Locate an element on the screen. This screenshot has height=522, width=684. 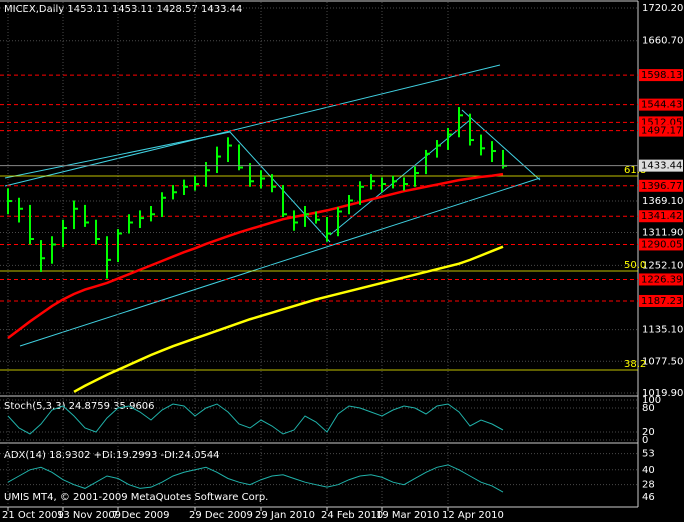
level-label: 1226.39 is located at coordinates (661, 279).